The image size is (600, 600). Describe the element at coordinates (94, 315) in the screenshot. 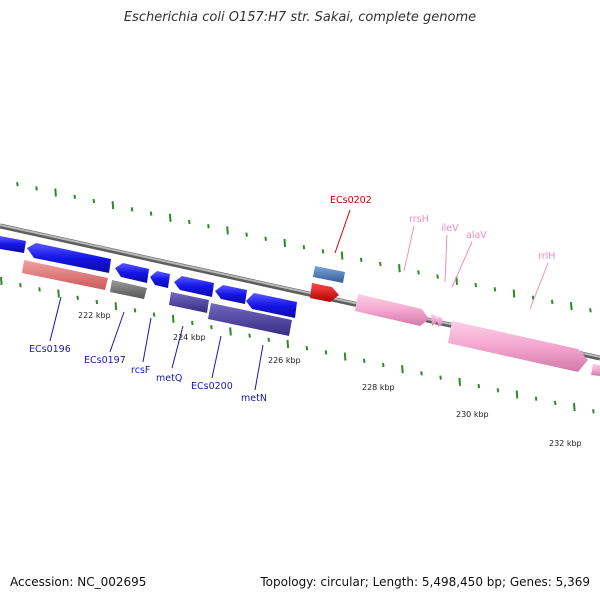

I see `scale-label-222: 222 kbp` at that location.